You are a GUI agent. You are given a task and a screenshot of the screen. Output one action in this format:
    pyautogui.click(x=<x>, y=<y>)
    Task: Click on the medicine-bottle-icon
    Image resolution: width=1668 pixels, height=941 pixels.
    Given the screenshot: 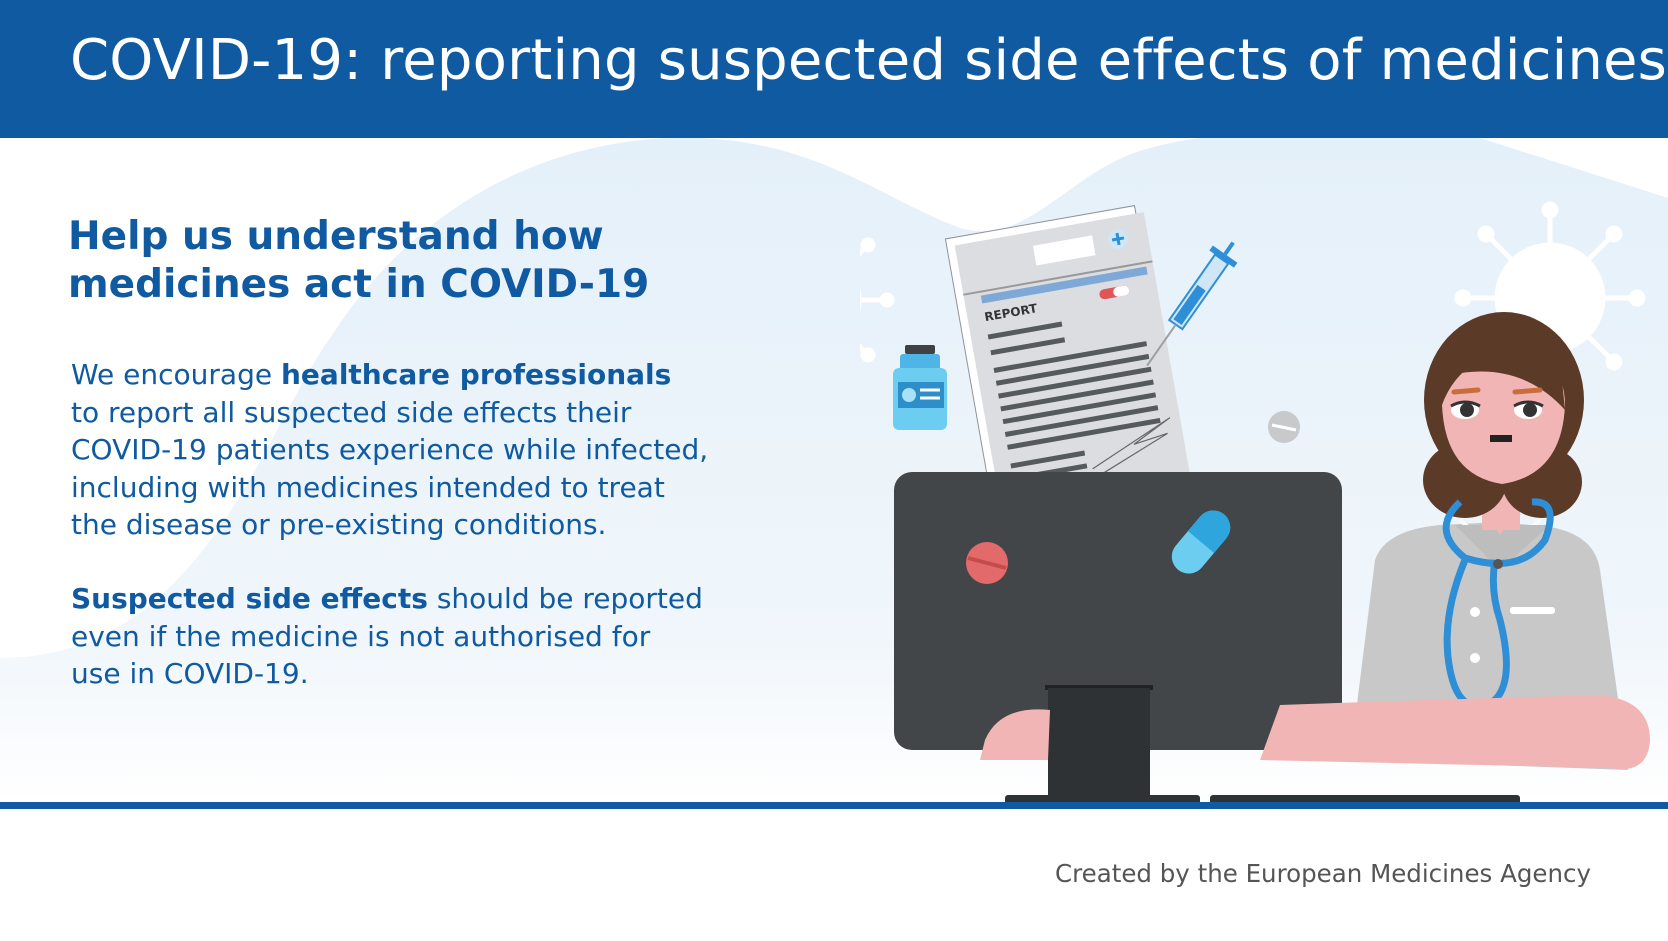 What is the action you would take?
    pyautogui.click(x=920, y=387)
    